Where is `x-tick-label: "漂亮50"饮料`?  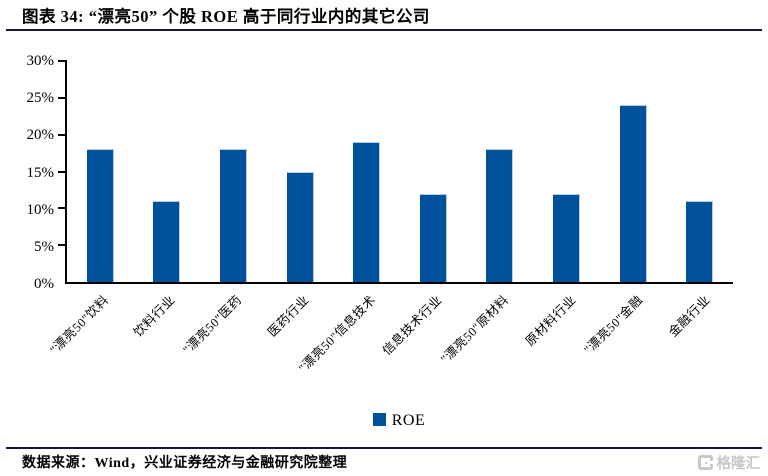 x-tick-label: "漂亮50"饮料 is located at coordinates (79, 324).